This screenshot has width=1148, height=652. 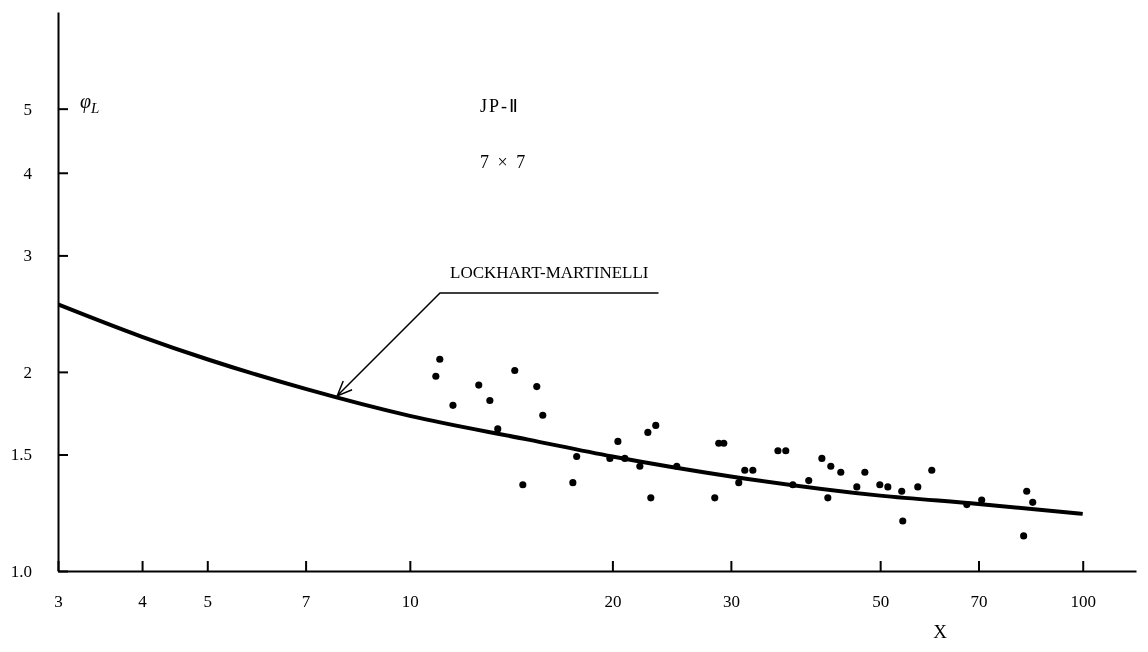 I want to click on x-tick-label: 70, so click(x=979, y=602).